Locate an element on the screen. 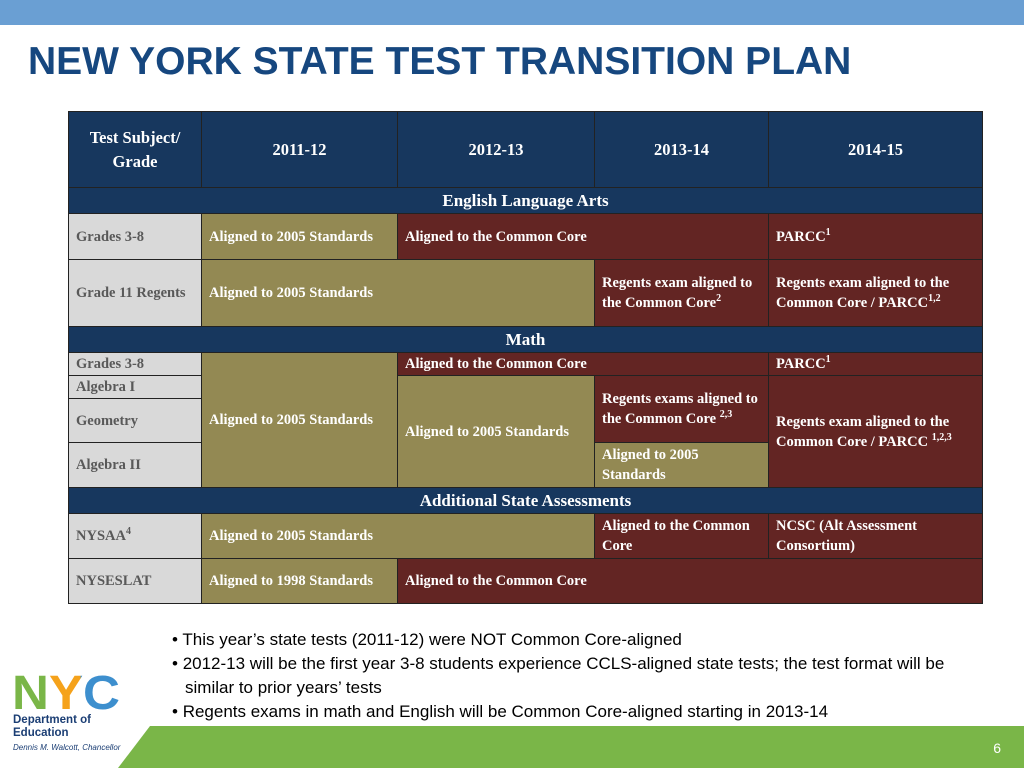  column-header: Test Subject/ Grade is located at coordinates (135, 149).